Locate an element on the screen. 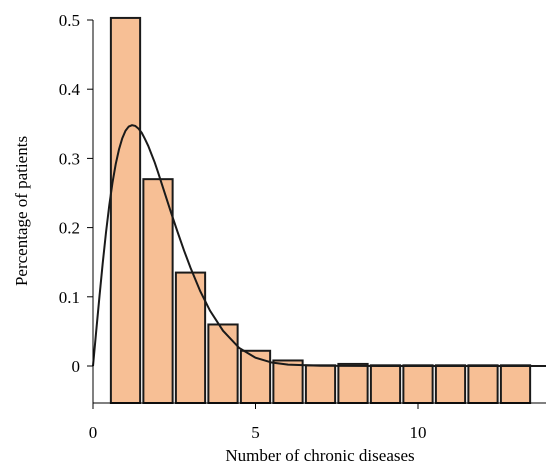 This screenshot has height=467, width=546. x-axis-title: Number of chronic diseases is located at coordinates (319, 455).